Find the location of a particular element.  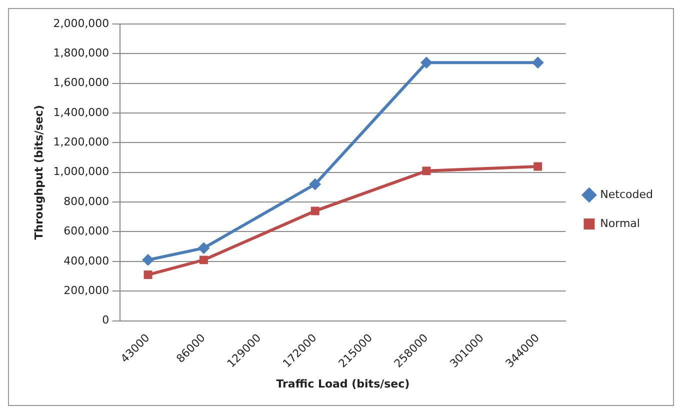

x-axis-title: Traffic Load (bits/sec) is located at coordinates (343, 383).